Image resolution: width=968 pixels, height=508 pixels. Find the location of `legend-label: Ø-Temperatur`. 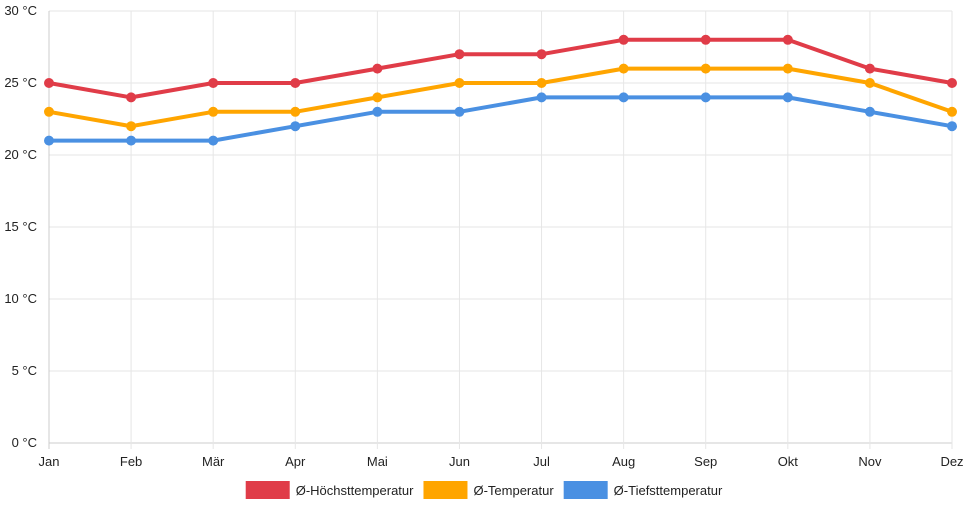

legend-label: Ø-Temperatur is located at coordinates (513, 490).